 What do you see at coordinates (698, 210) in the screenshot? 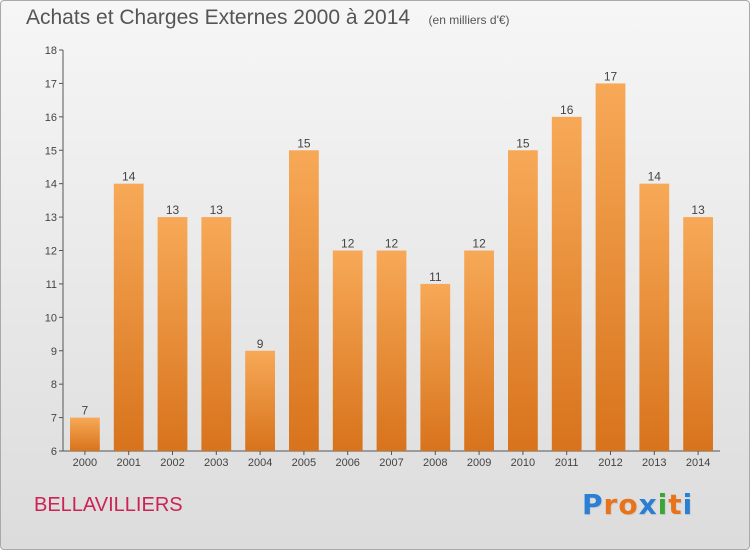
I see `value-label-2014: 13` at bounding box center [698, 210].